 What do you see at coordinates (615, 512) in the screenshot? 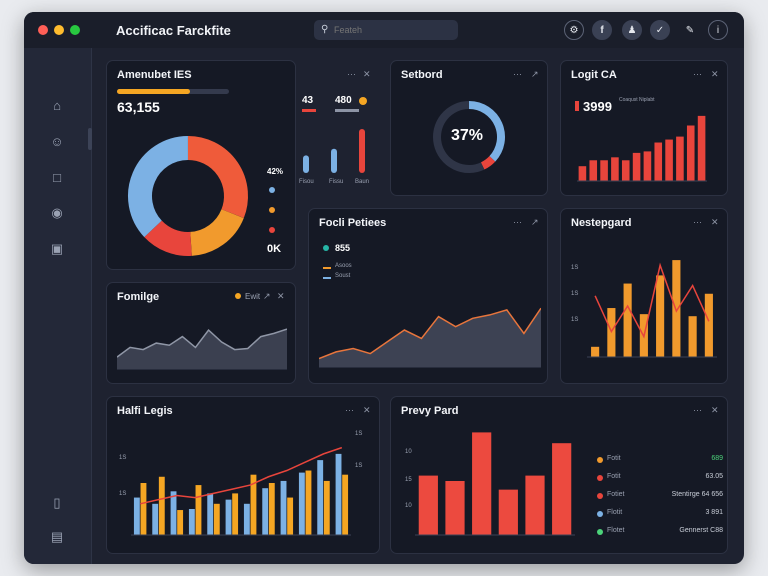
I see `legend-label: Flotit` at bounding box center [615, 512].